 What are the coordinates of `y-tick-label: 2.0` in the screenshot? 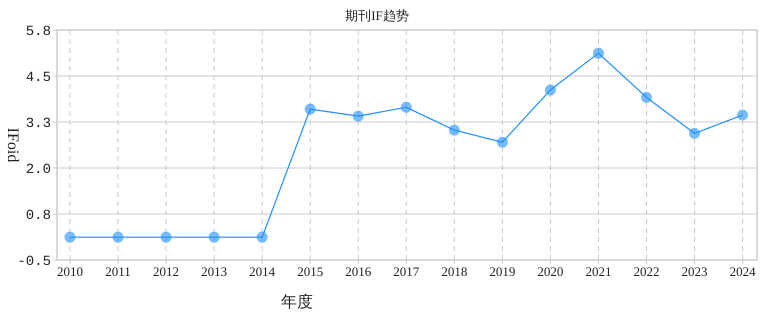 It's located at (38, 170).